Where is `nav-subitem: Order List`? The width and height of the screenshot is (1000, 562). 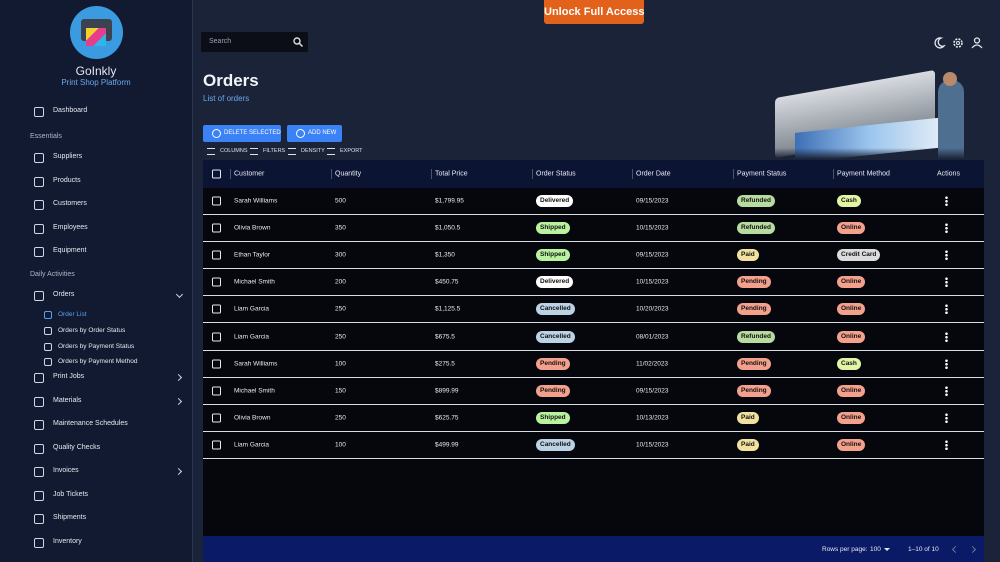
nav-subitem: Order List is located at coordinates (72, 314).